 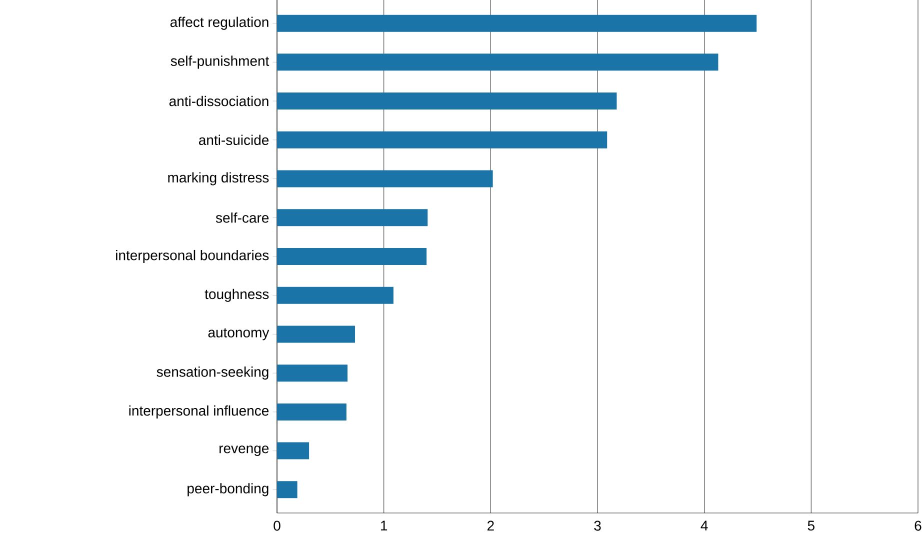 I want to click on x-tick-label: 3, so click(x=597, y=525).